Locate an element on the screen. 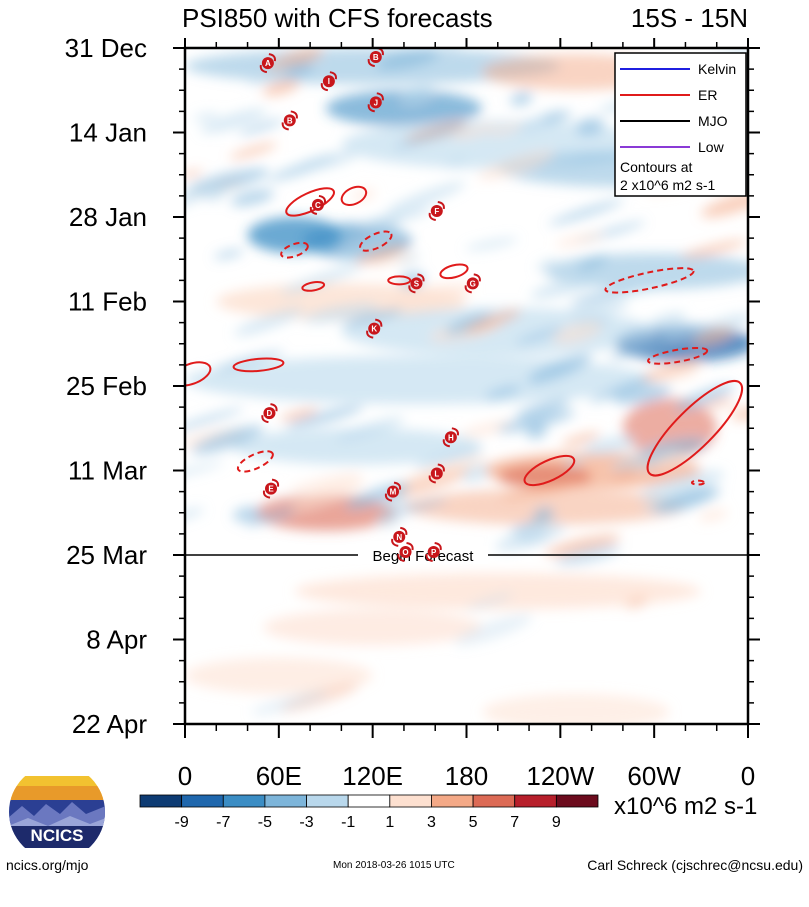  x-tick-label: 120W is located at coordinates (560, 776).